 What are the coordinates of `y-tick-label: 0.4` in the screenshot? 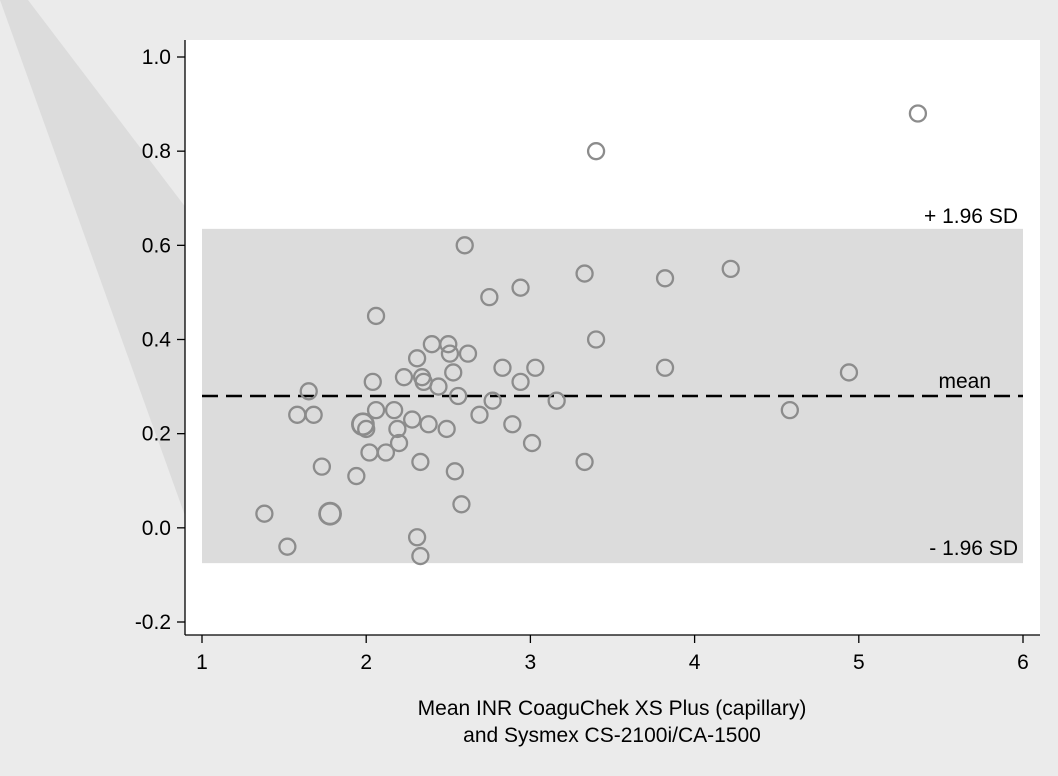 It's located at (157, 340).